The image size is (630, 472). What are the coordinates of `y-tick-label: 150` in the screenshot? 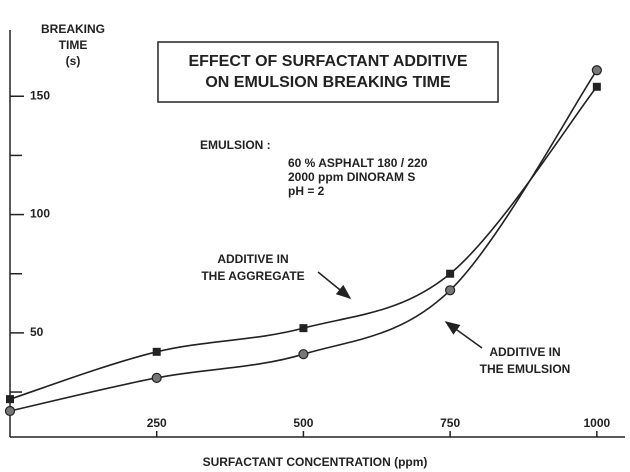 It's located at (40, 95).